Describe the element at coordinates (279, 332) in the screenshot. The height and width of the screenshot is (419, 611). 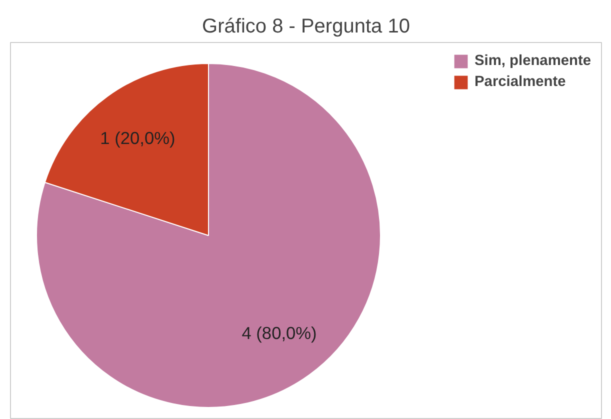
I see `data-label: 4 (80,0%)` at that location.